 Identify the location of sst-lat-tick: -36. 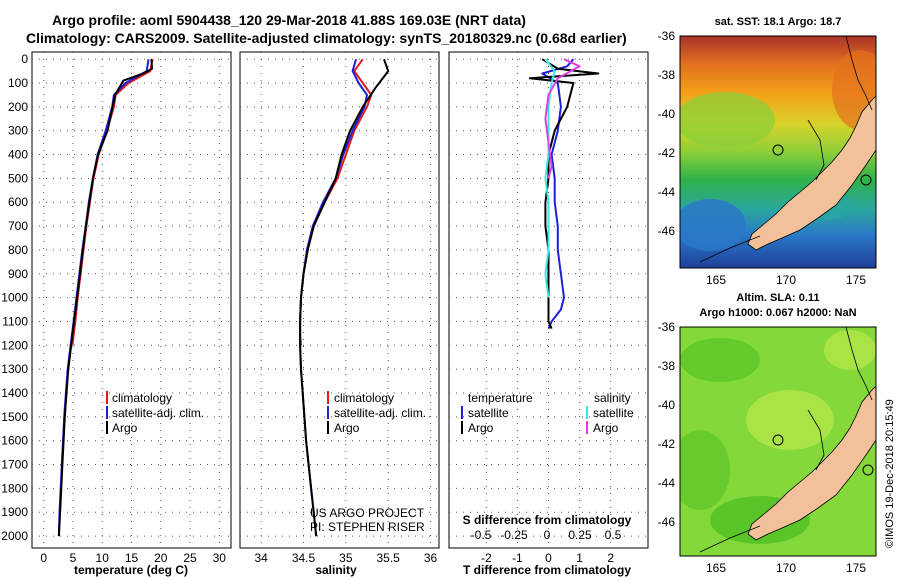
(667, 36).